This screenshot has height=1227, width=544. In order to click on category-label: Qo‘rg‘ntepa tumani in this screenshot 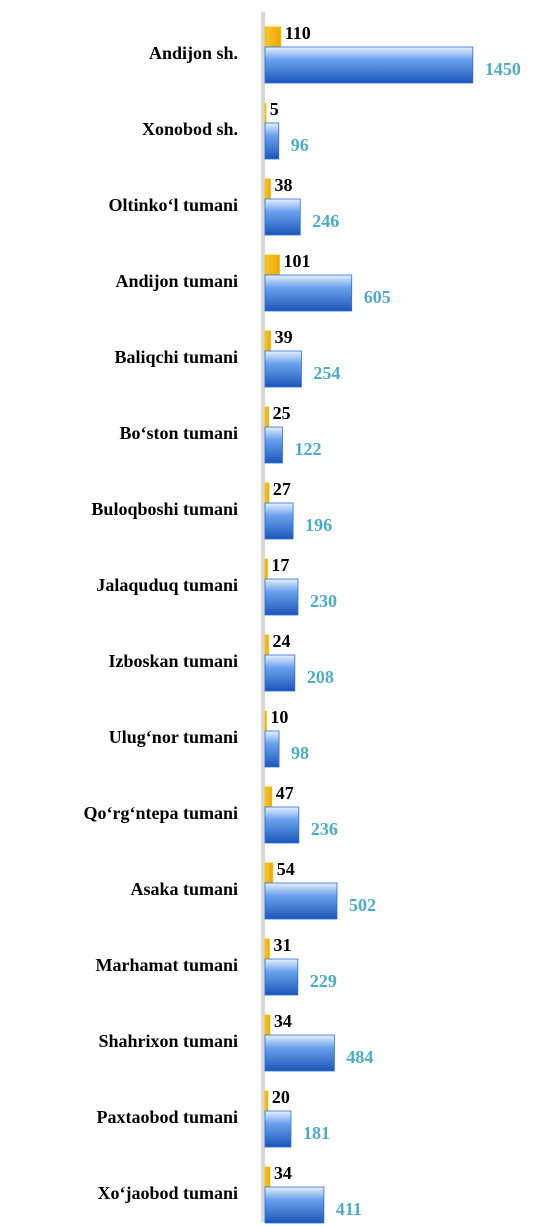, I will do `click(161, 813)`.